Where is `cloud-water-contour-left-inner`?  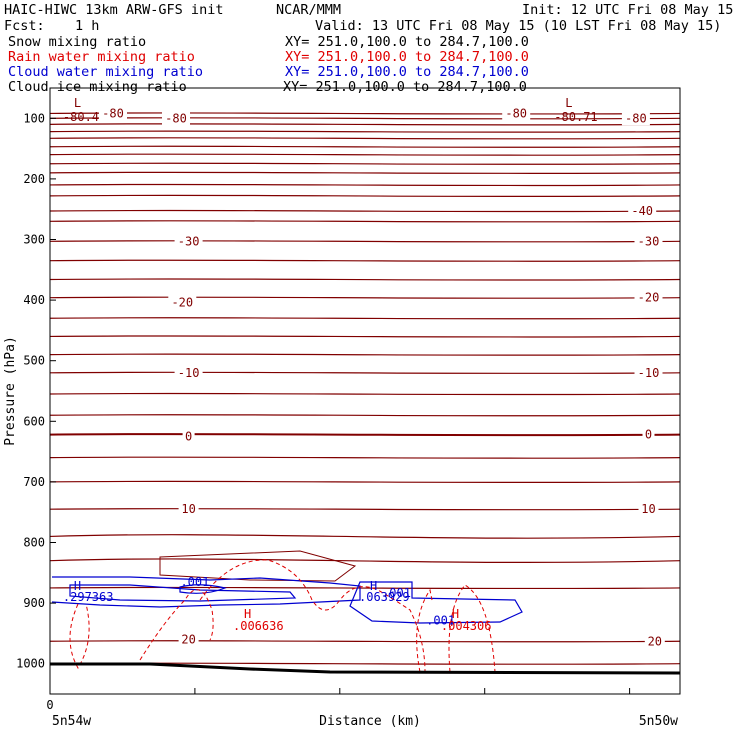 cloud-water-contour-left-inner is located at coordinates (183, 593).